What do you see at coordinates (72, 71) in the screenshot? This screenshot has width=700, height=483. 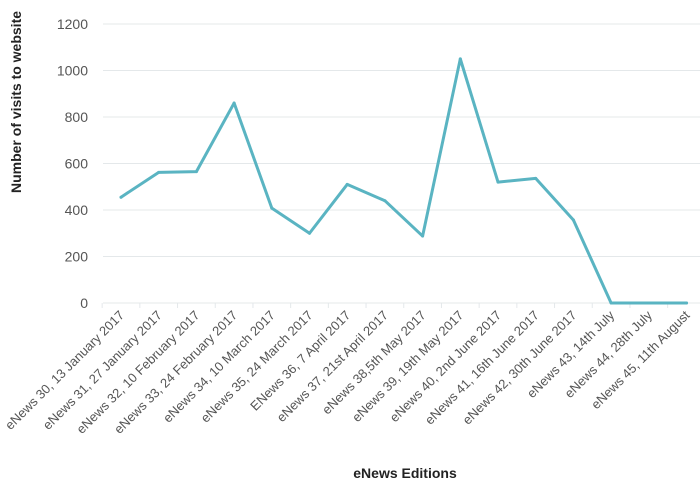 I see `y-tick-label: 1000` at bounding box center [72, 71].